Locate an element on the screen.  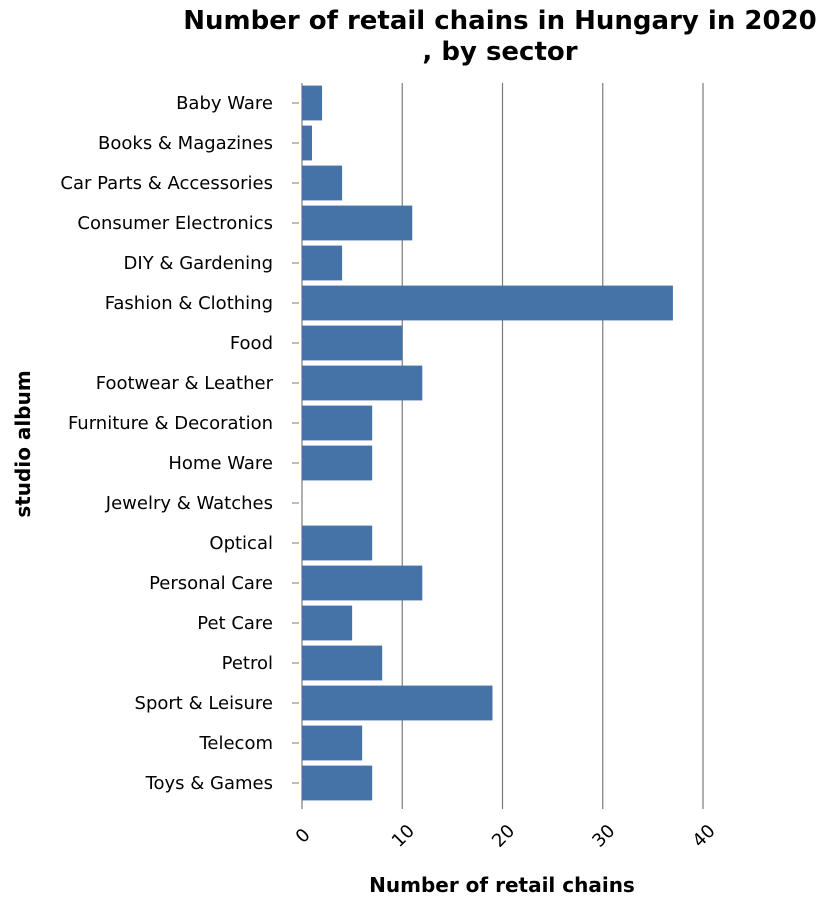
category-label-jewelry-watches: Jewelry & Watches is located at coordinates (189, 503).